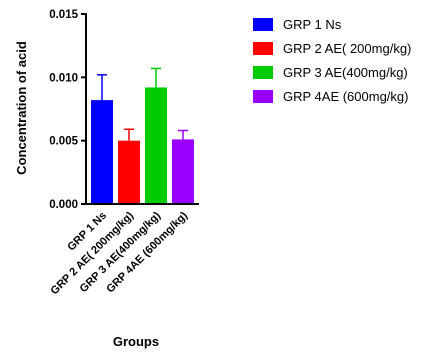 The height and width of the screenshot is (355, 441). Describe the element at coordinates (136, 341) in the screenshot. I see `x-axis-label: Groups` at that location.